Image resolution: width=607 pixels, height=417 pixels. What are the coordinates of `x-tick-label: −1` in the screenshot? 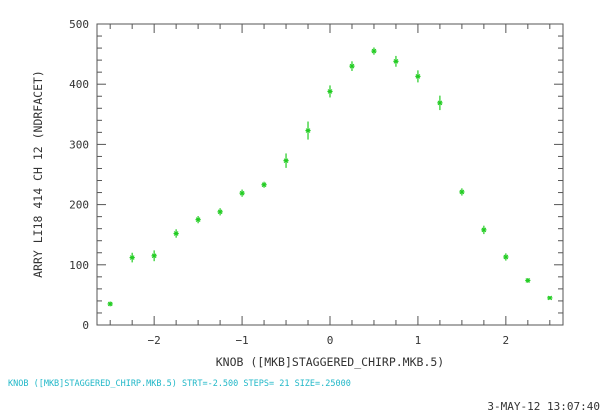 It's located at (241, 340).